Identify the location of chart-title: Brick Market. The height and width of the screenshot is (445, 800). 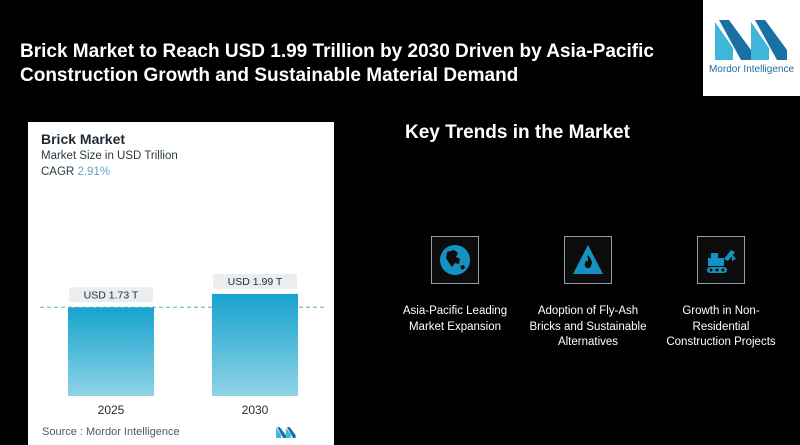
(83, 139).